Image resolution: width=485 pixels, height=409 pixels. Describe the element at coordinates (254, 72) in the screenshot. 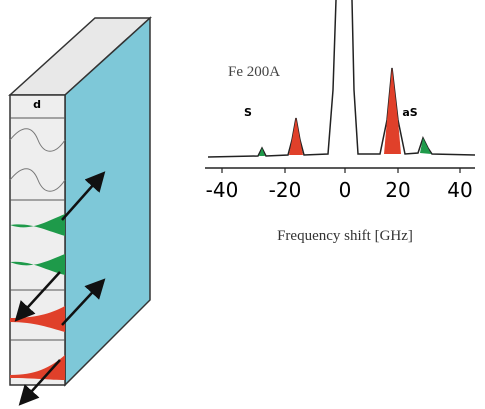

I see `sample-label: Fe 200A` at that location.